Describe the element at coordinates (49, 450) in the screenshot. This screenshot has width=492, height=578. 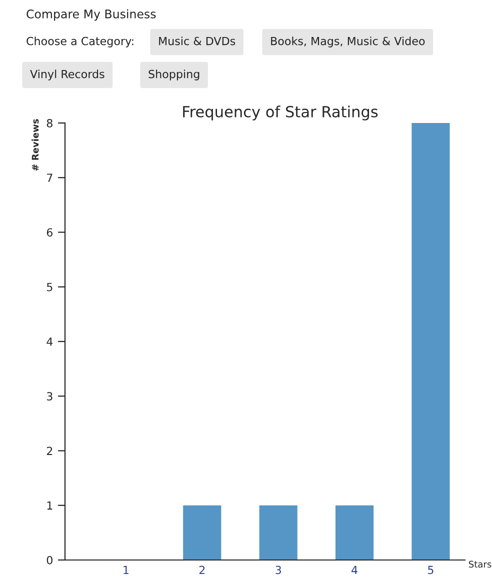
I see `y-tick-label: 2` at that location.